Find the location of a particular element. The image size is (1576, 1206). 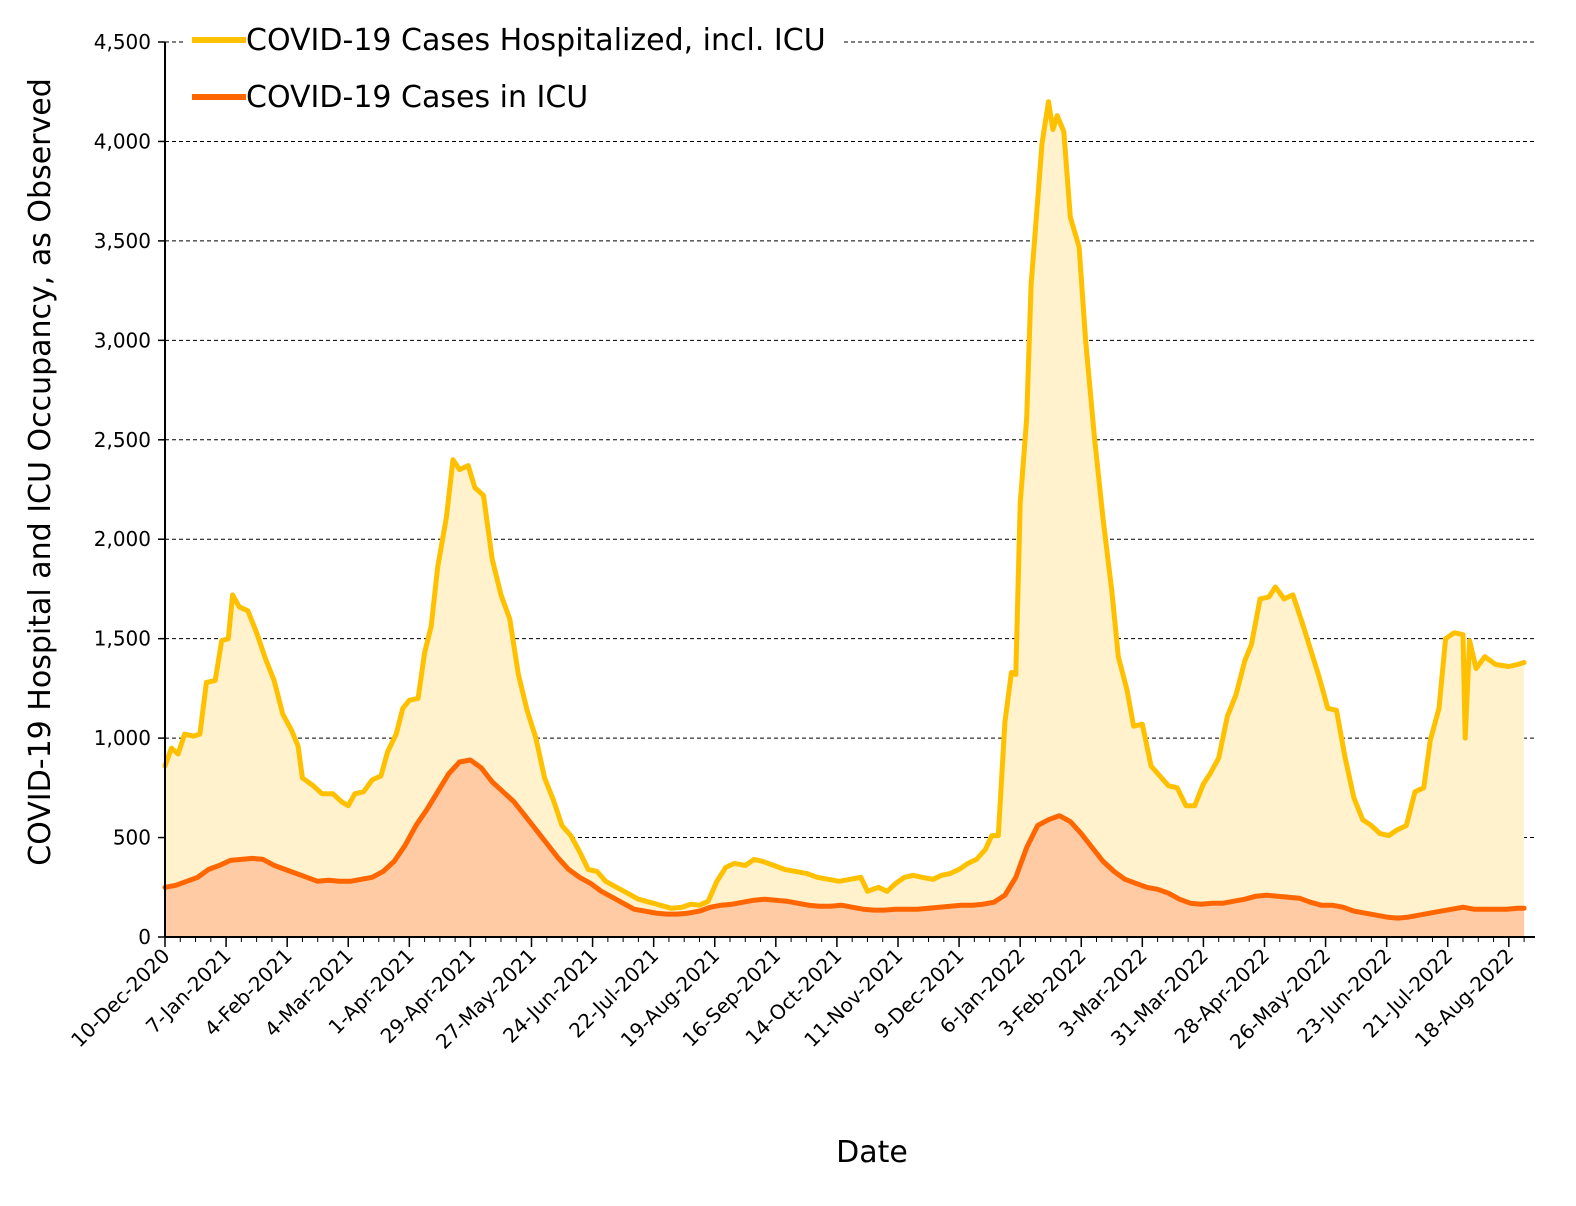

y-tick-label: 1,500 is located at coordinates (122, 639).